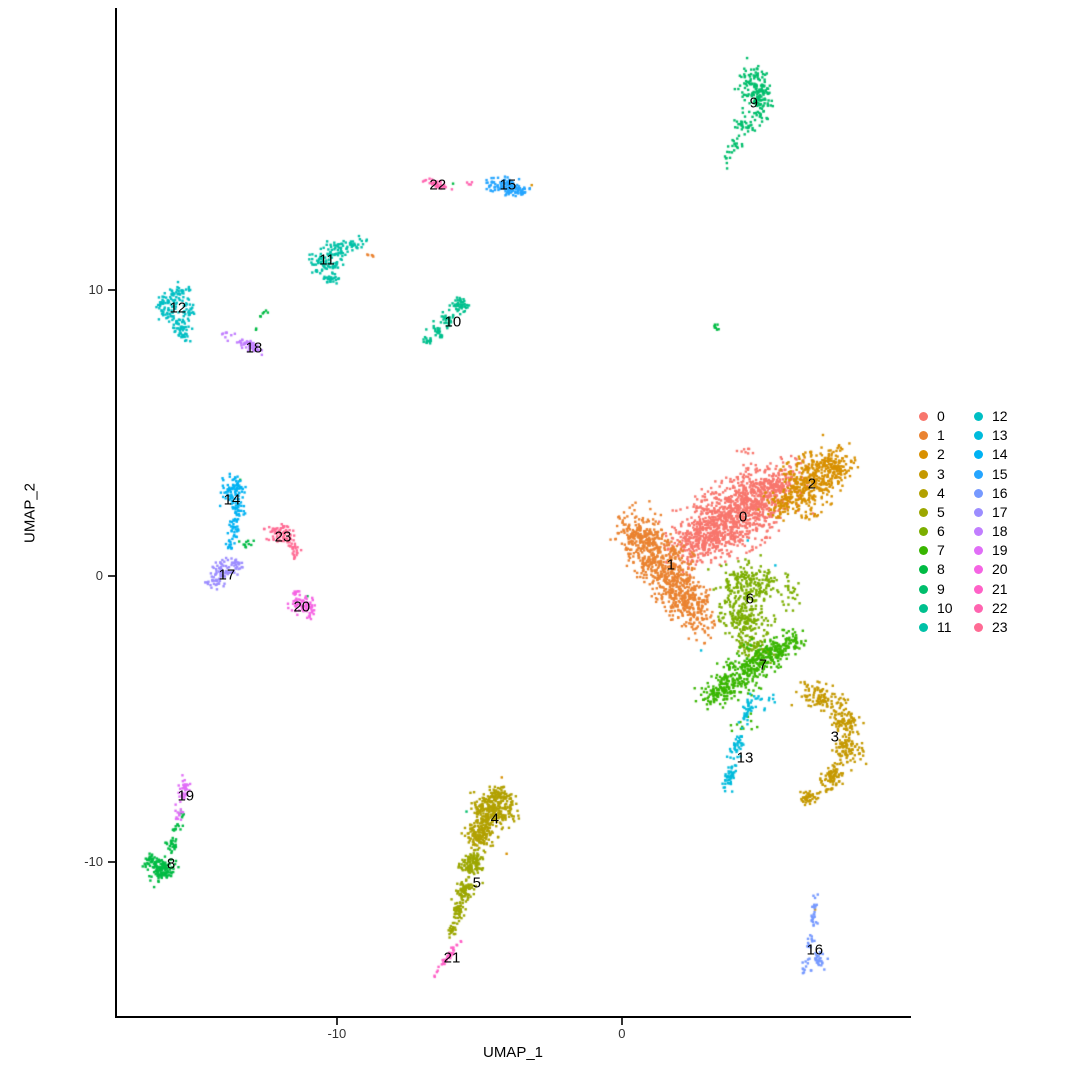  Describe the element at coordinates (171, 864) in the screenshot. I see `cluster-label-8: 8` at that location.